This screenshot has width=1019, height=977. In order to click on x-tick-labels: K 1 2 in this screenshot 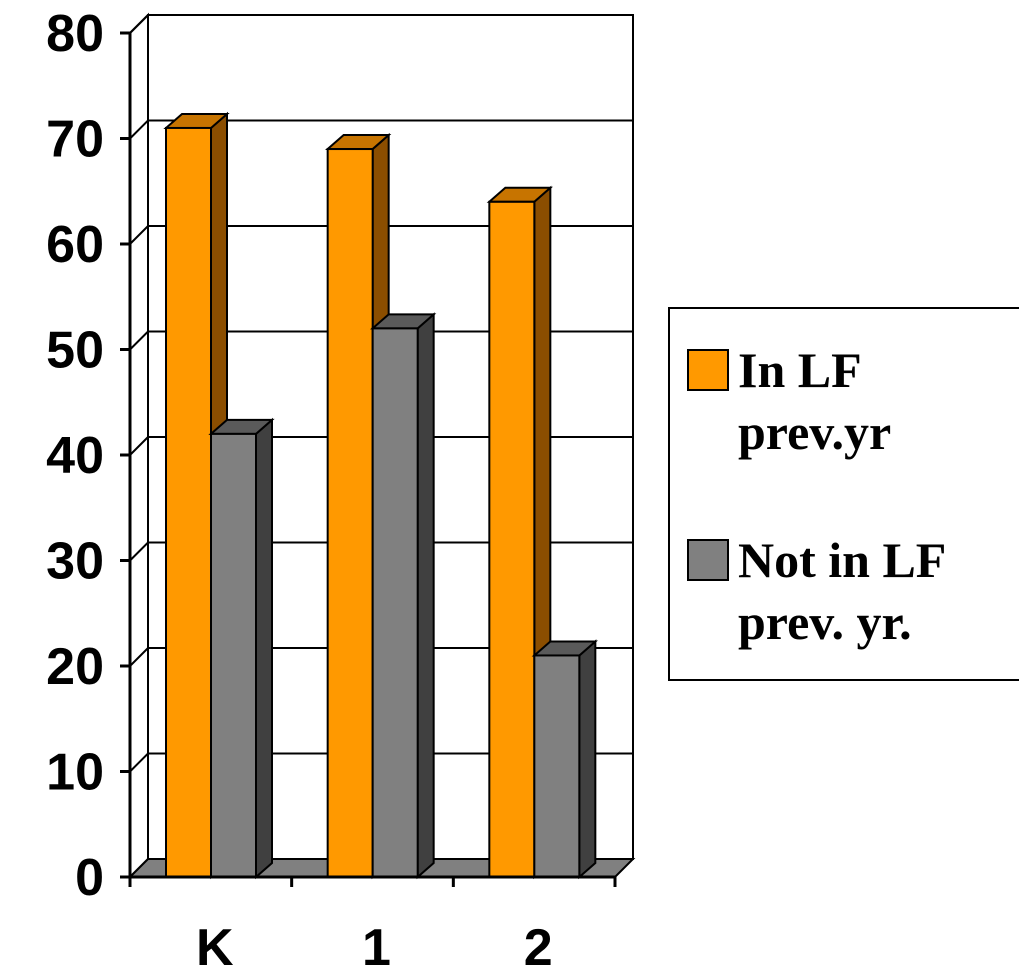, I will do `click(374, 948)`.